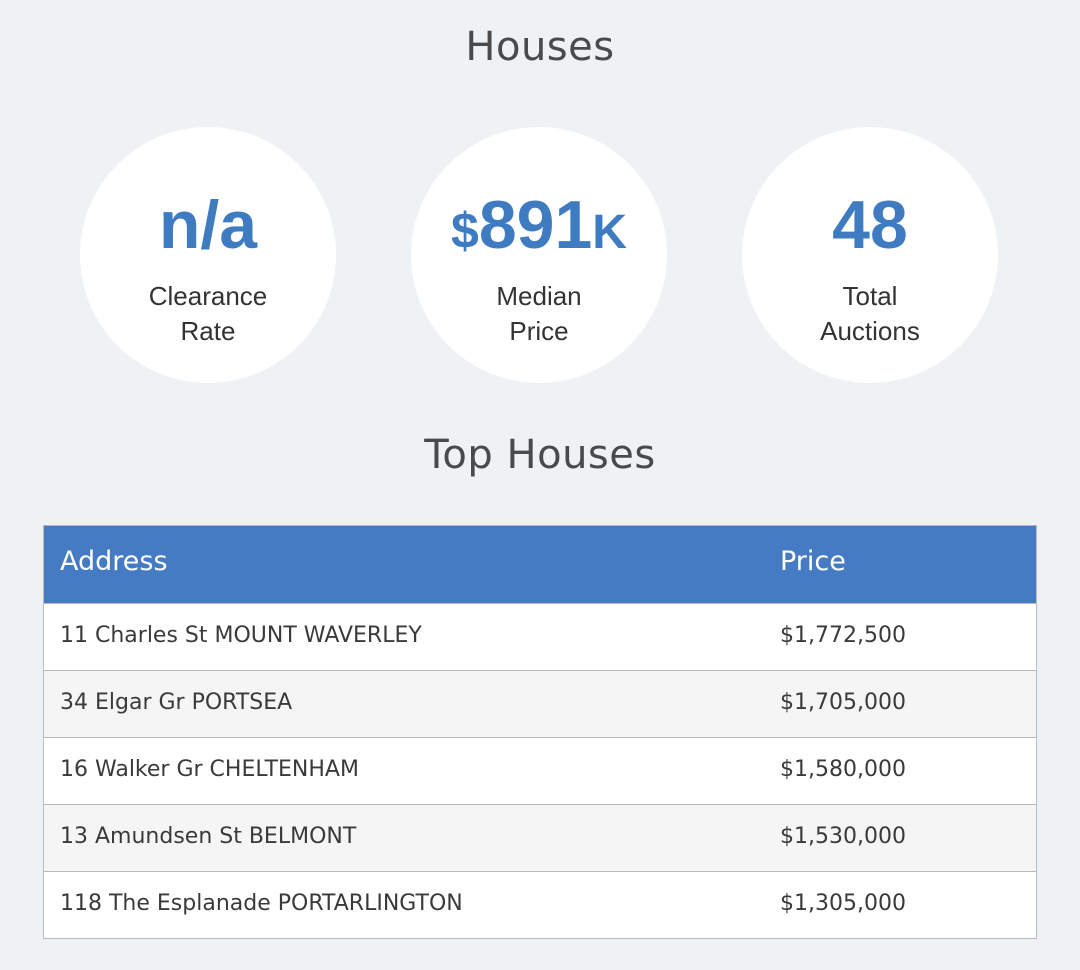 This screenshot has height=970, width=1080. I want to click on price-cell: $1,772,500, so click(843, 635).